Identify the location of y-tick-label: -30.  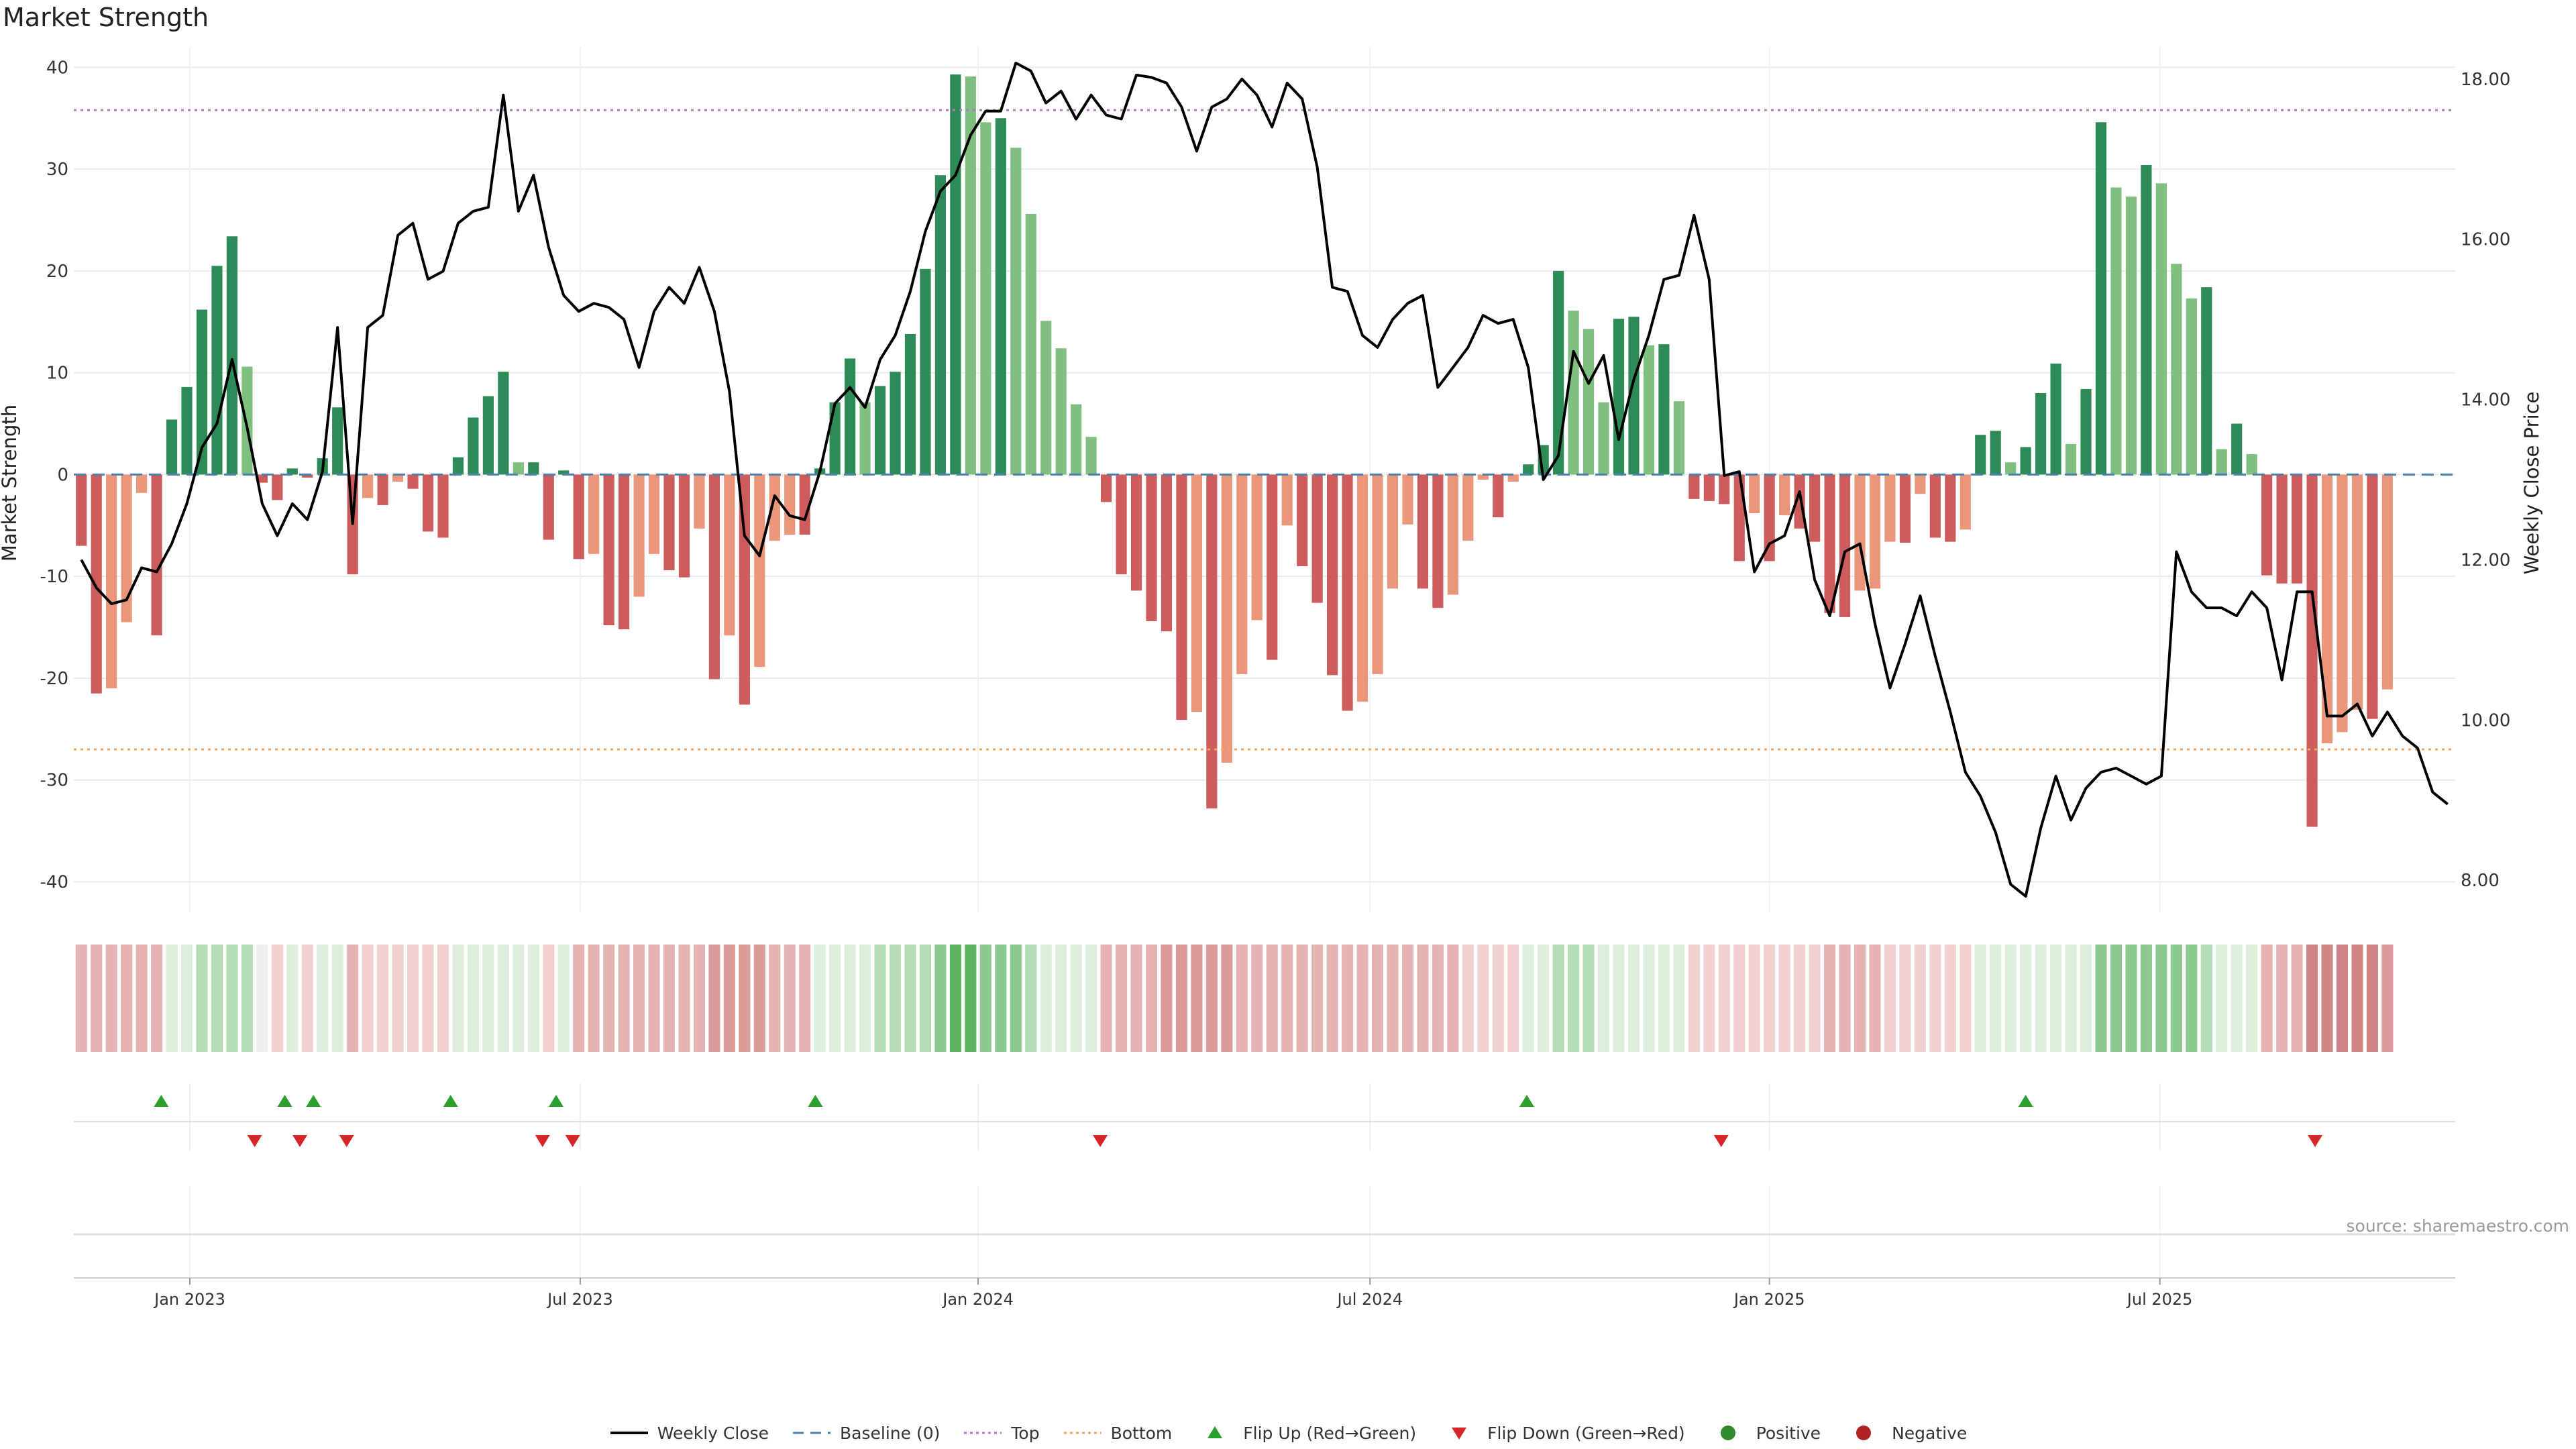
(54, 781).